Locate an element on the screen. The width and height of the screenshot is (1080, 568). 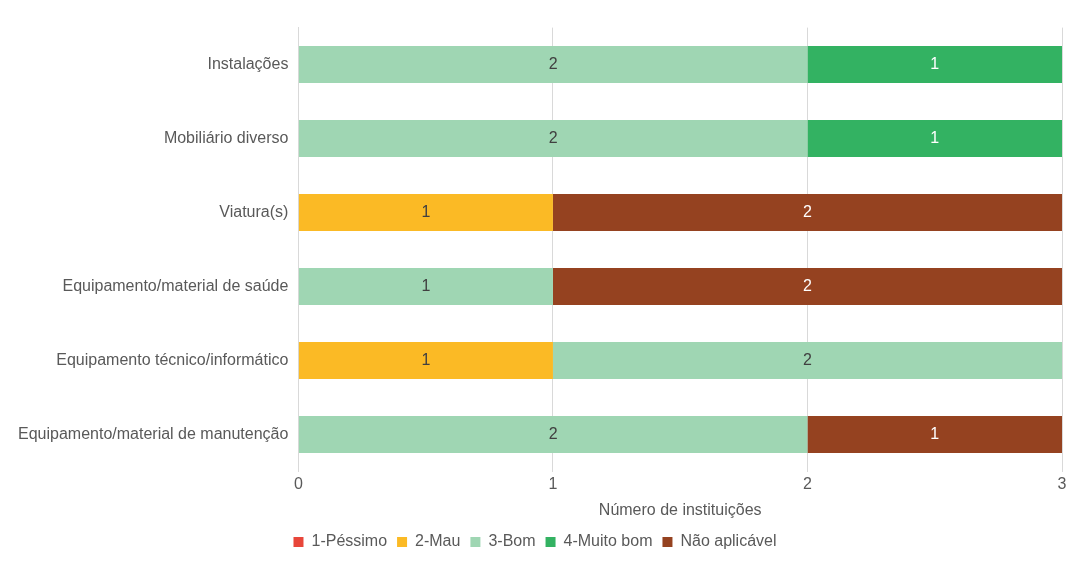
y-tick-label: Instalações is located at coordinates (248, 64).